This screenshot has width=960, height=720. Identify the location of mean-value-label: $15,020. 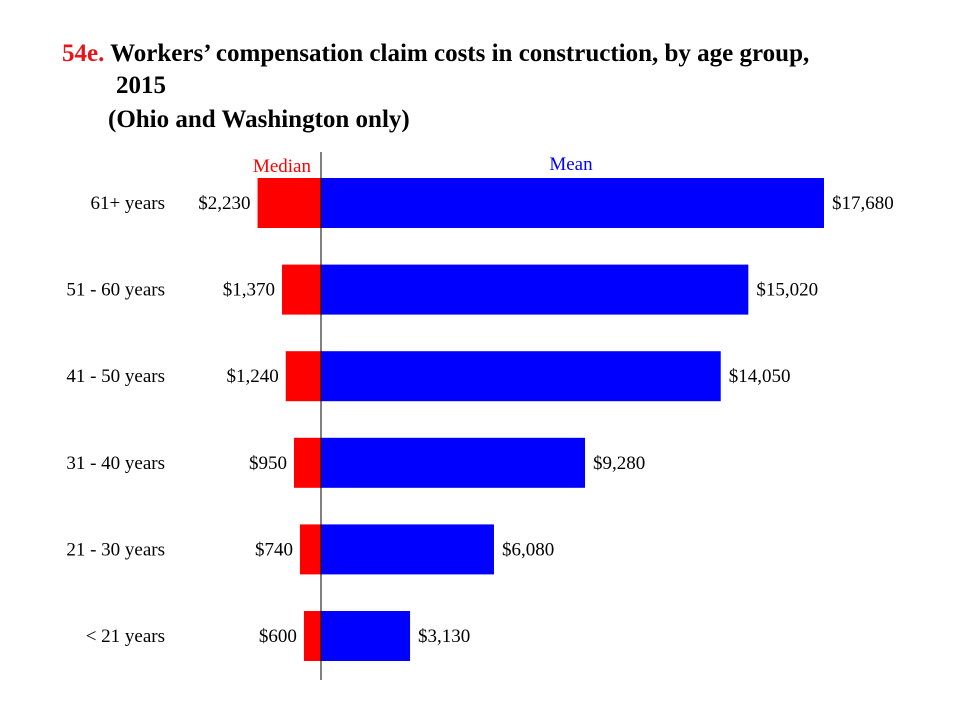
(787, 290).